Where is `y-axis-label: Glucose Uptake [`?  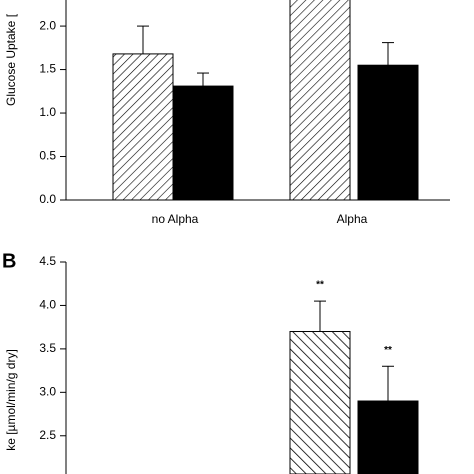
y-axis-label: Glucose Uptake [ is located at coordinates (11, 59).